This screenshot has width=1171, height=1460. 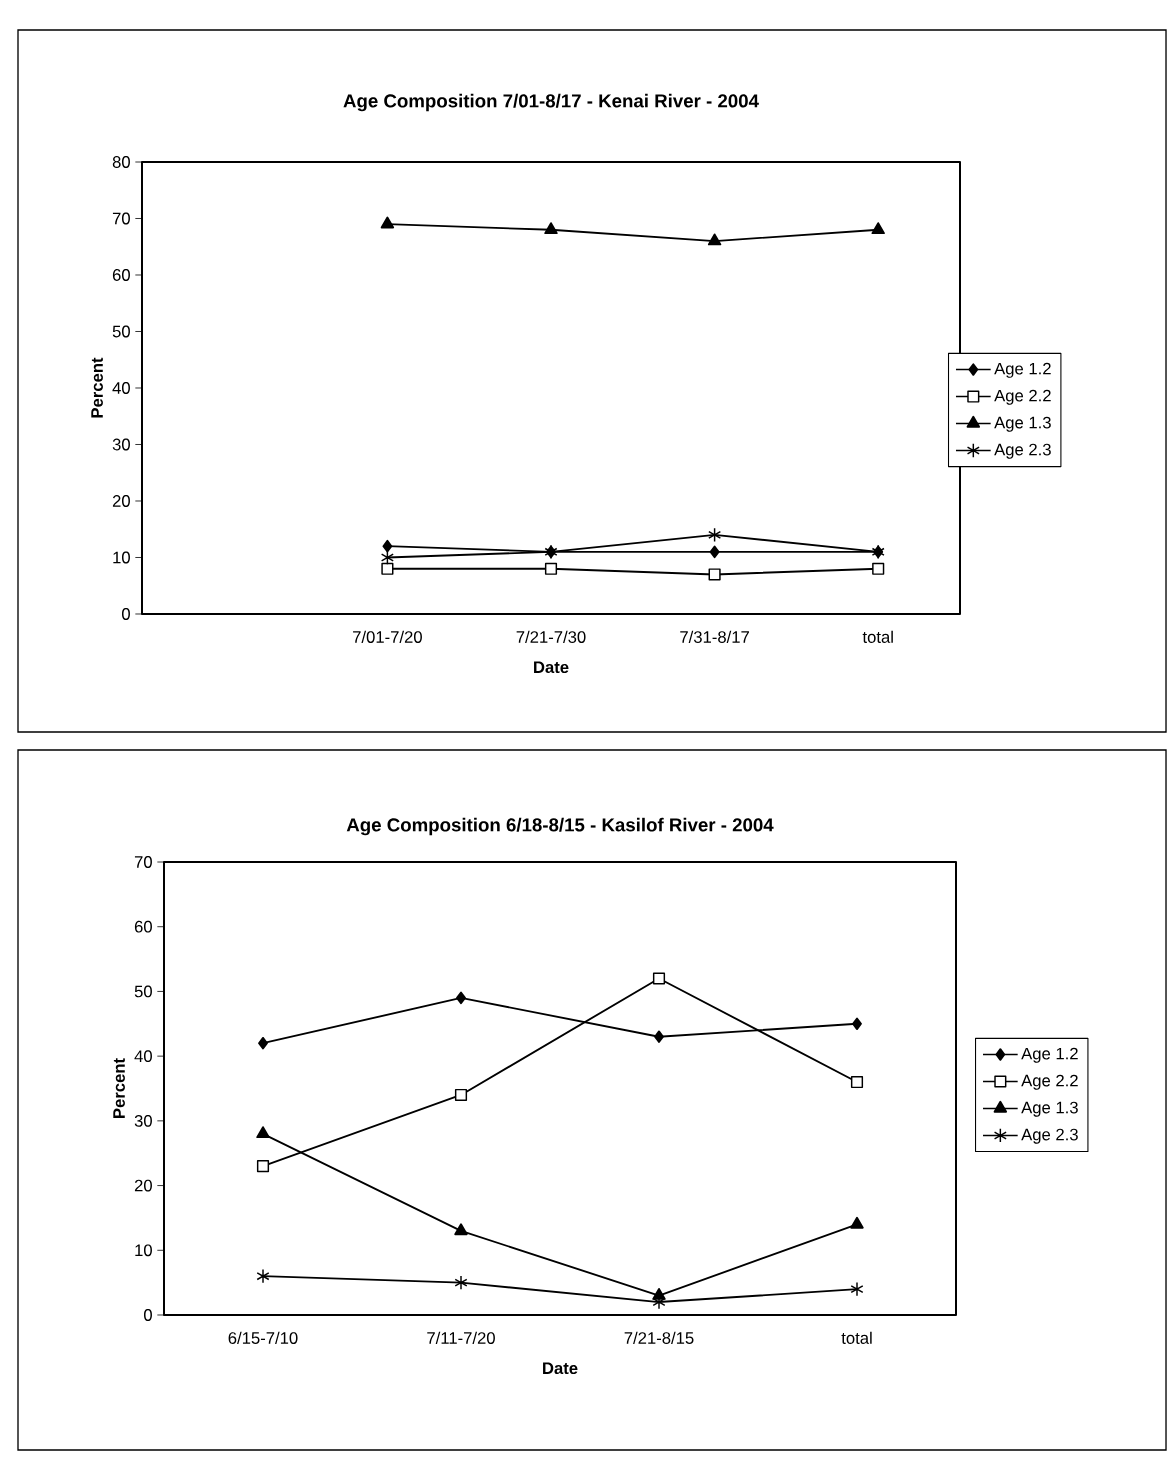 I want to click on x-tick-label: 7/21-8/15, so click(x=659, y=1337).